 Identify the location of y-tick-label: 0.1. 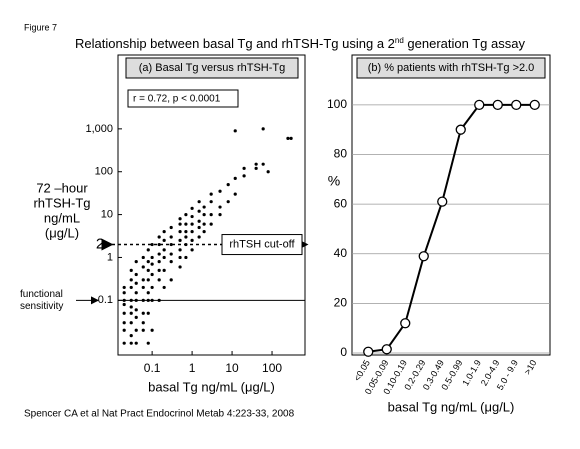
(105, 300).